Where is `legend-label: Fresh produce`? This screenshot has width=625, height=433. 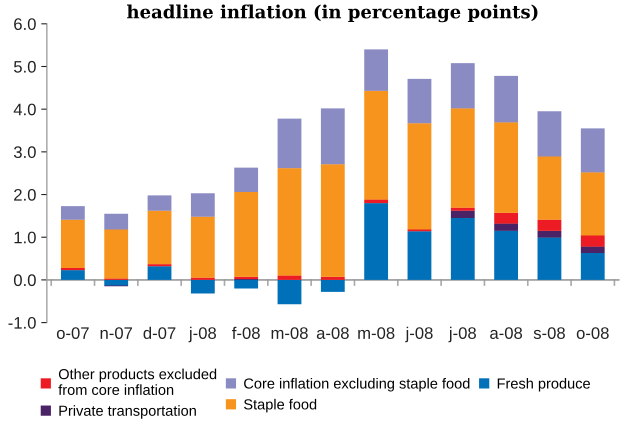
legend-label: Fresh produce is located at coordinates (544, 385).